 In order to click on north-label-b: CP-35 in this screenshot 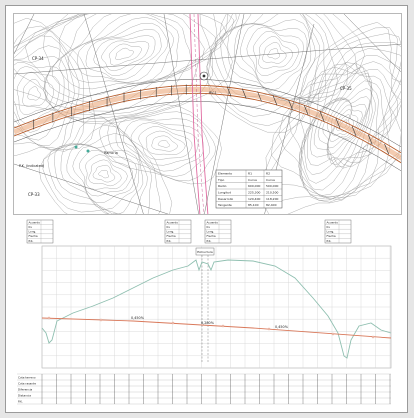, I will do `click(346, 88)`.